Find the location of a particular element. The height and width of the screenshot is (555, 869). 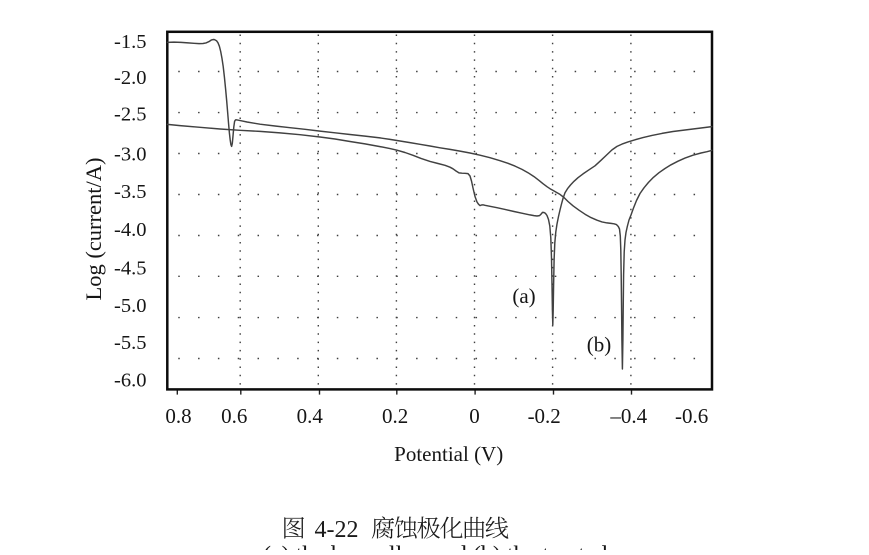

svg-text: -0.6 is located at coordinates (691, 416).